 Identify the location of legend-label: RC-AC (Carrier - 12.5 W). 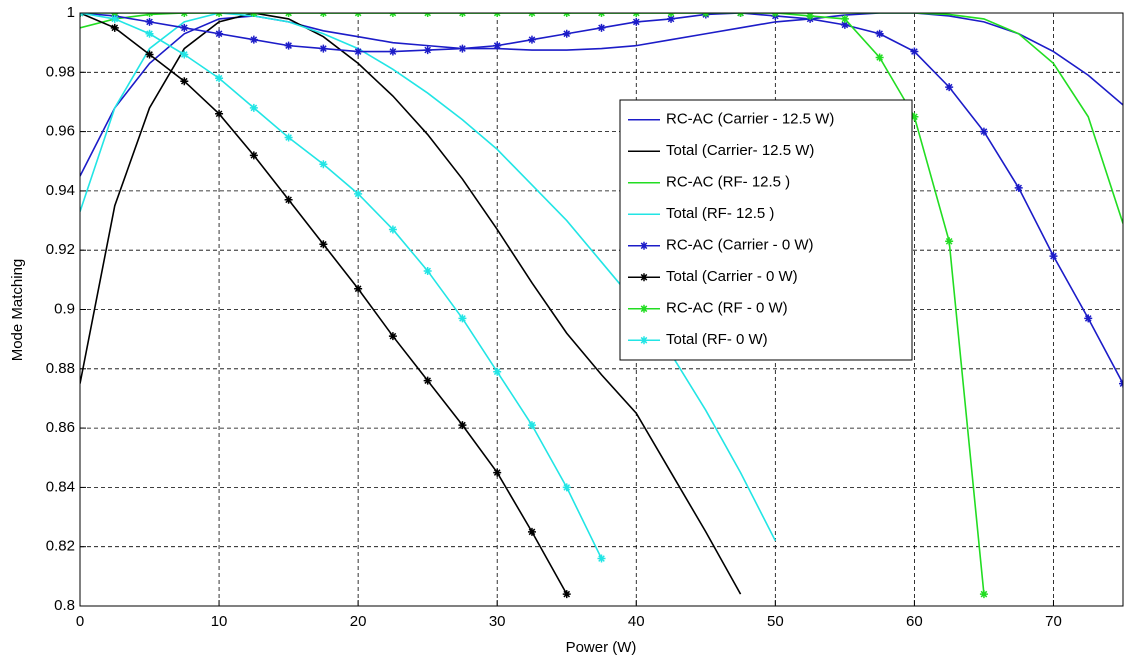
(750, 119).